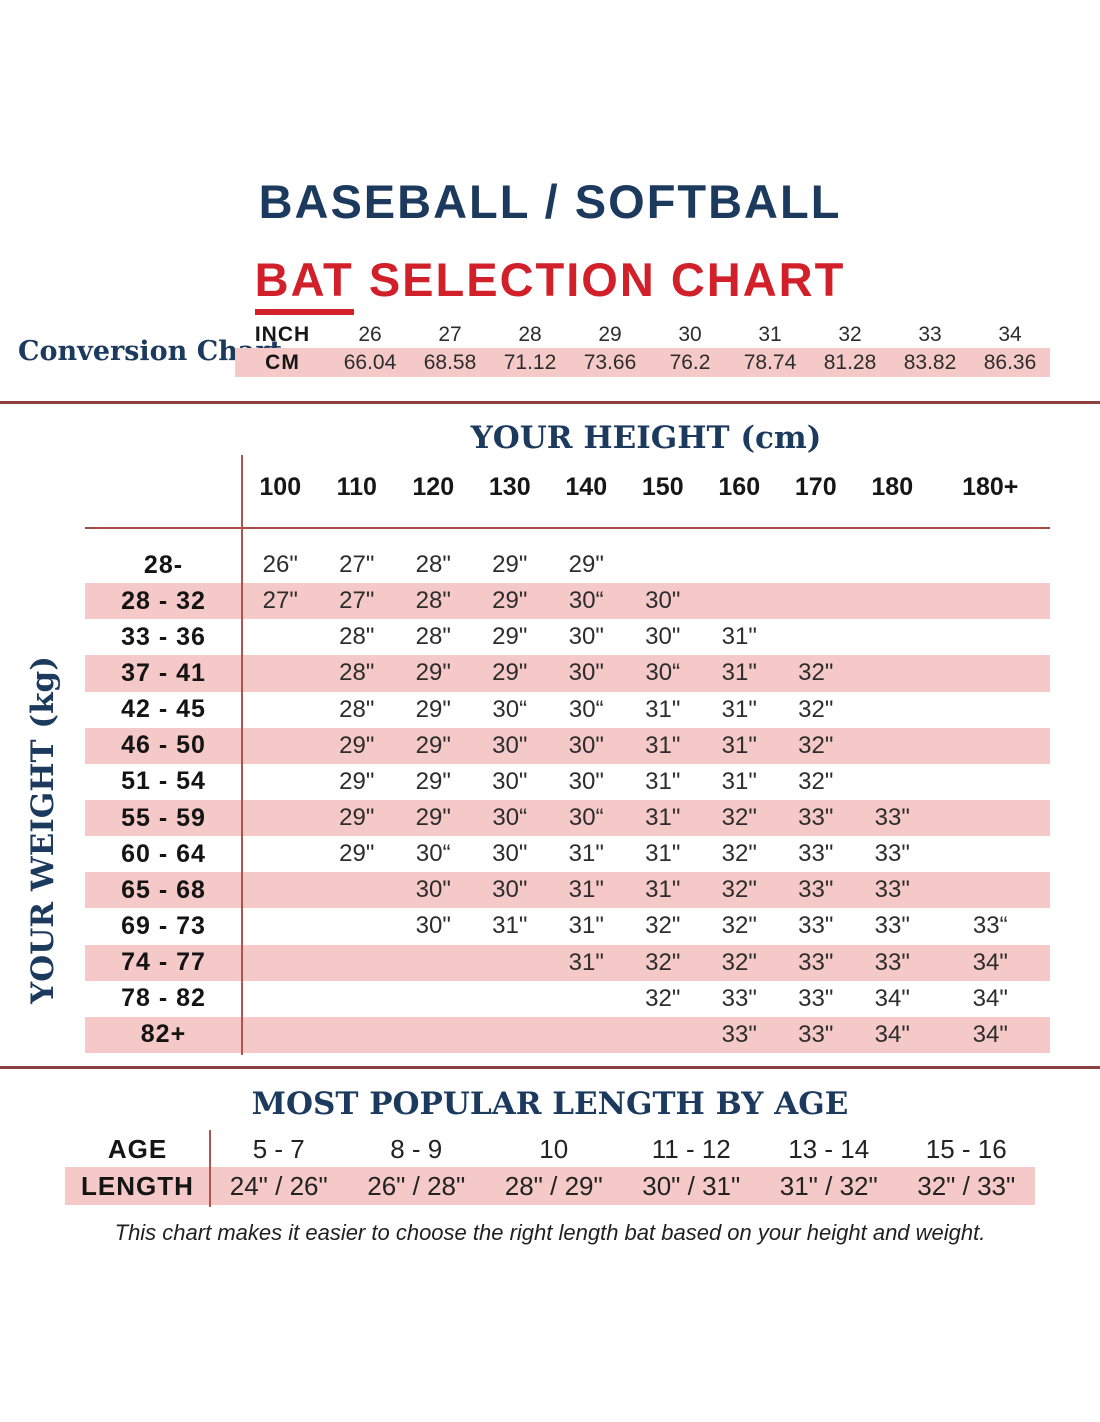  I want to click on weight-row: 78 - 82 32" 33" 33" 34" 34", so click(567, 999).